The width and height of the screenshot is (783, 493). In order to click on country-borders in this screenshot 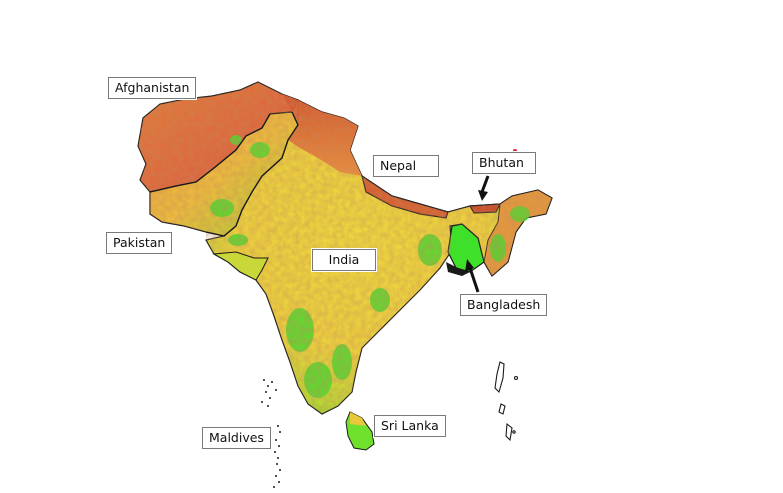, I will do `click(224, 174)`.